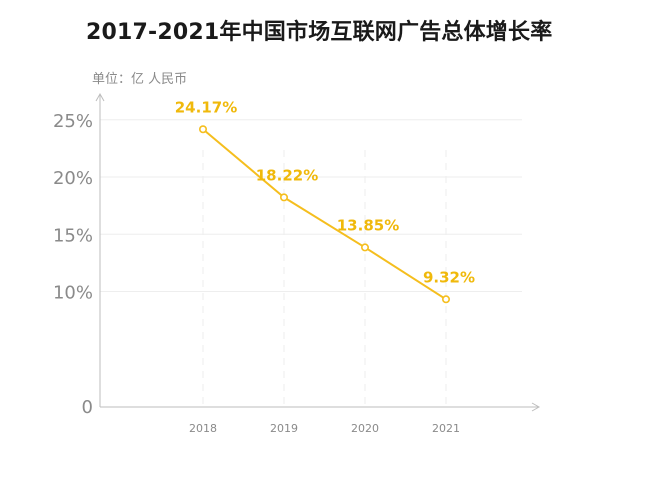 The image size is (662, 491). Describe the element at coordinates (203, 428) in the screenshot. I see `x-tick-label: 2018` at that location.